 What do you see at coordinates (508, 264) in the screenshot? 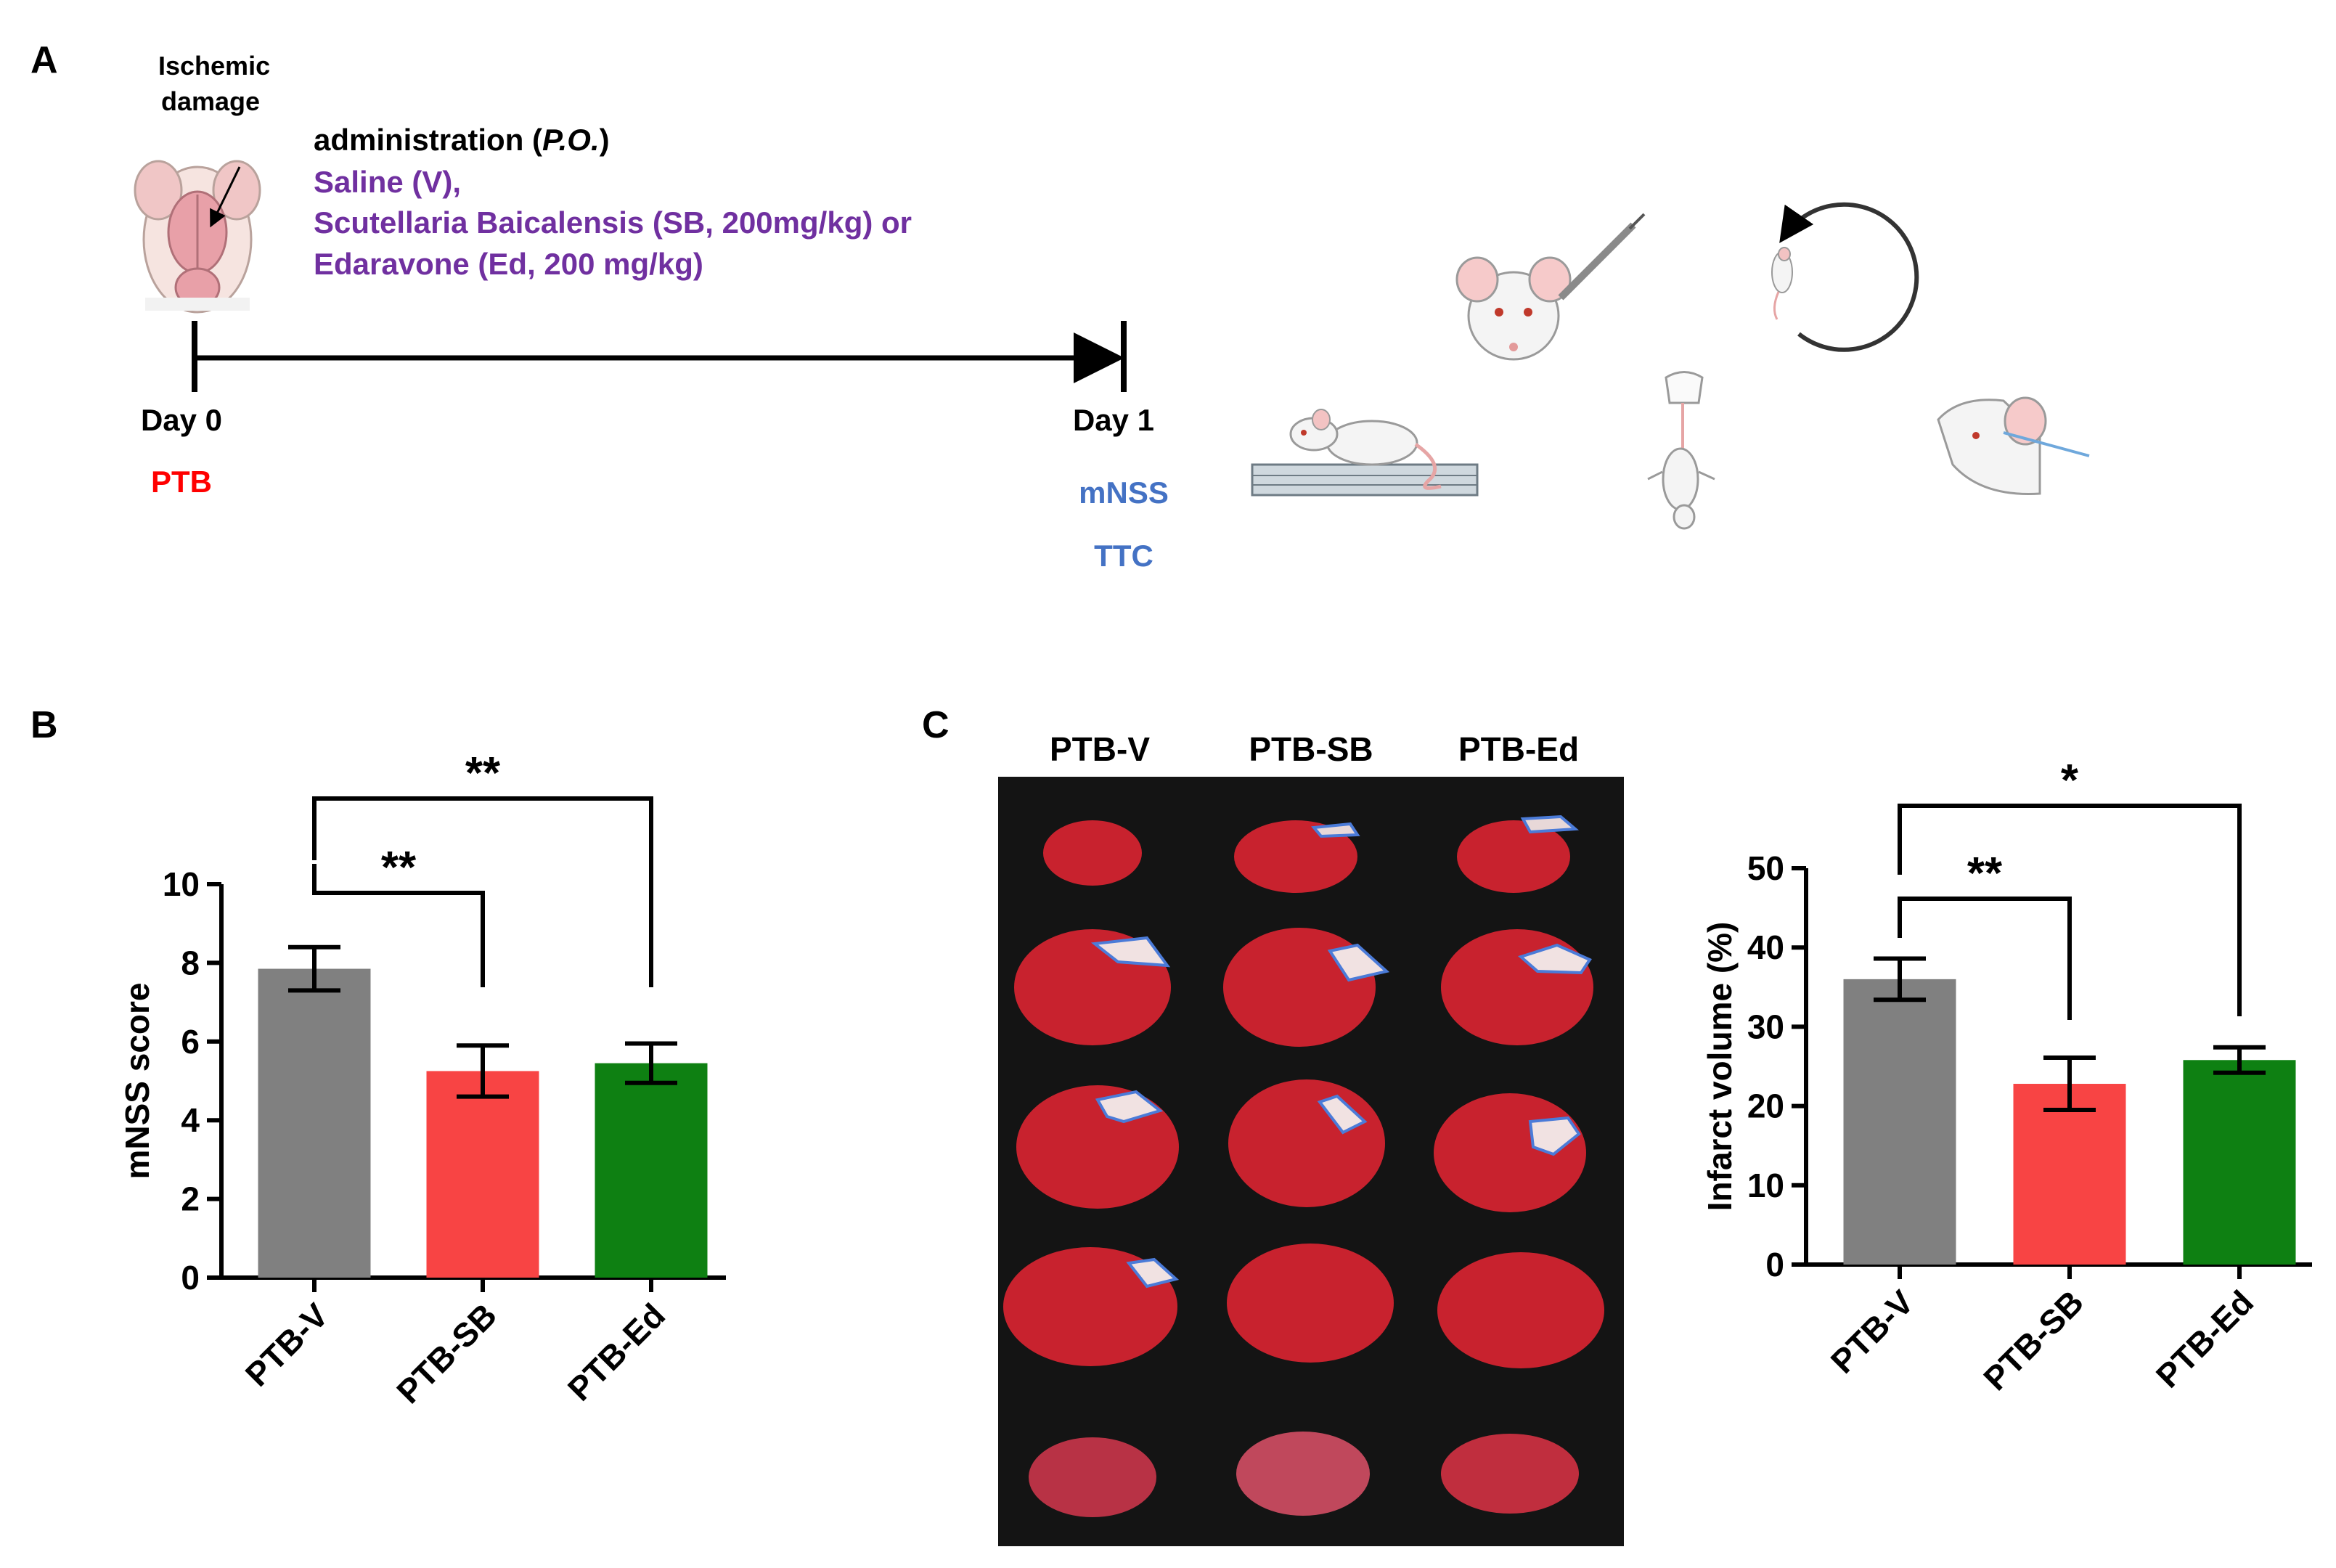
I see `treatment-edaravone: Edaravone (Ed, 200 mg/kg)` at bounding box center [508, 264].